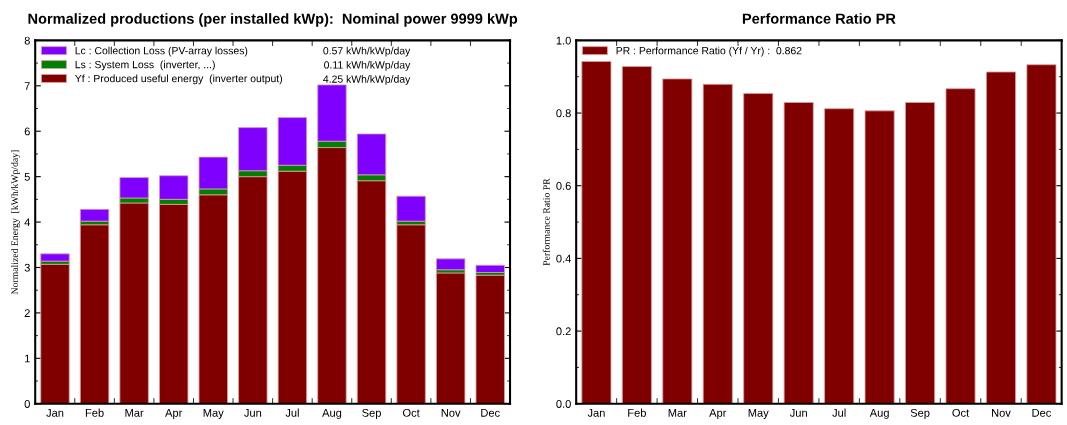  I want to click on annotation: 4.25 kWh/kWp/day, so click(367, 80).